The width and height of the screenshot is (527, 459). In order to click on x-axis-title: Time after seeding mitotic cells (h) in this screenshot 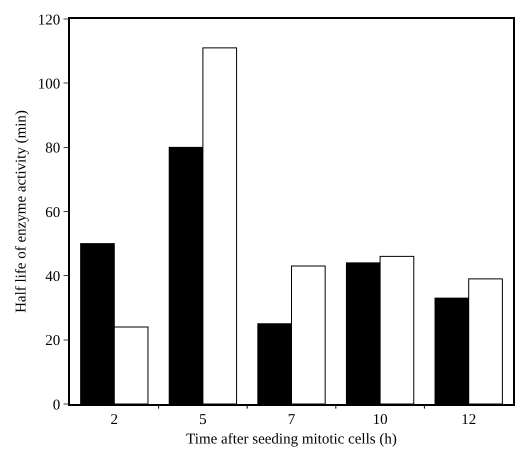, I will do `click(291, 439)`.